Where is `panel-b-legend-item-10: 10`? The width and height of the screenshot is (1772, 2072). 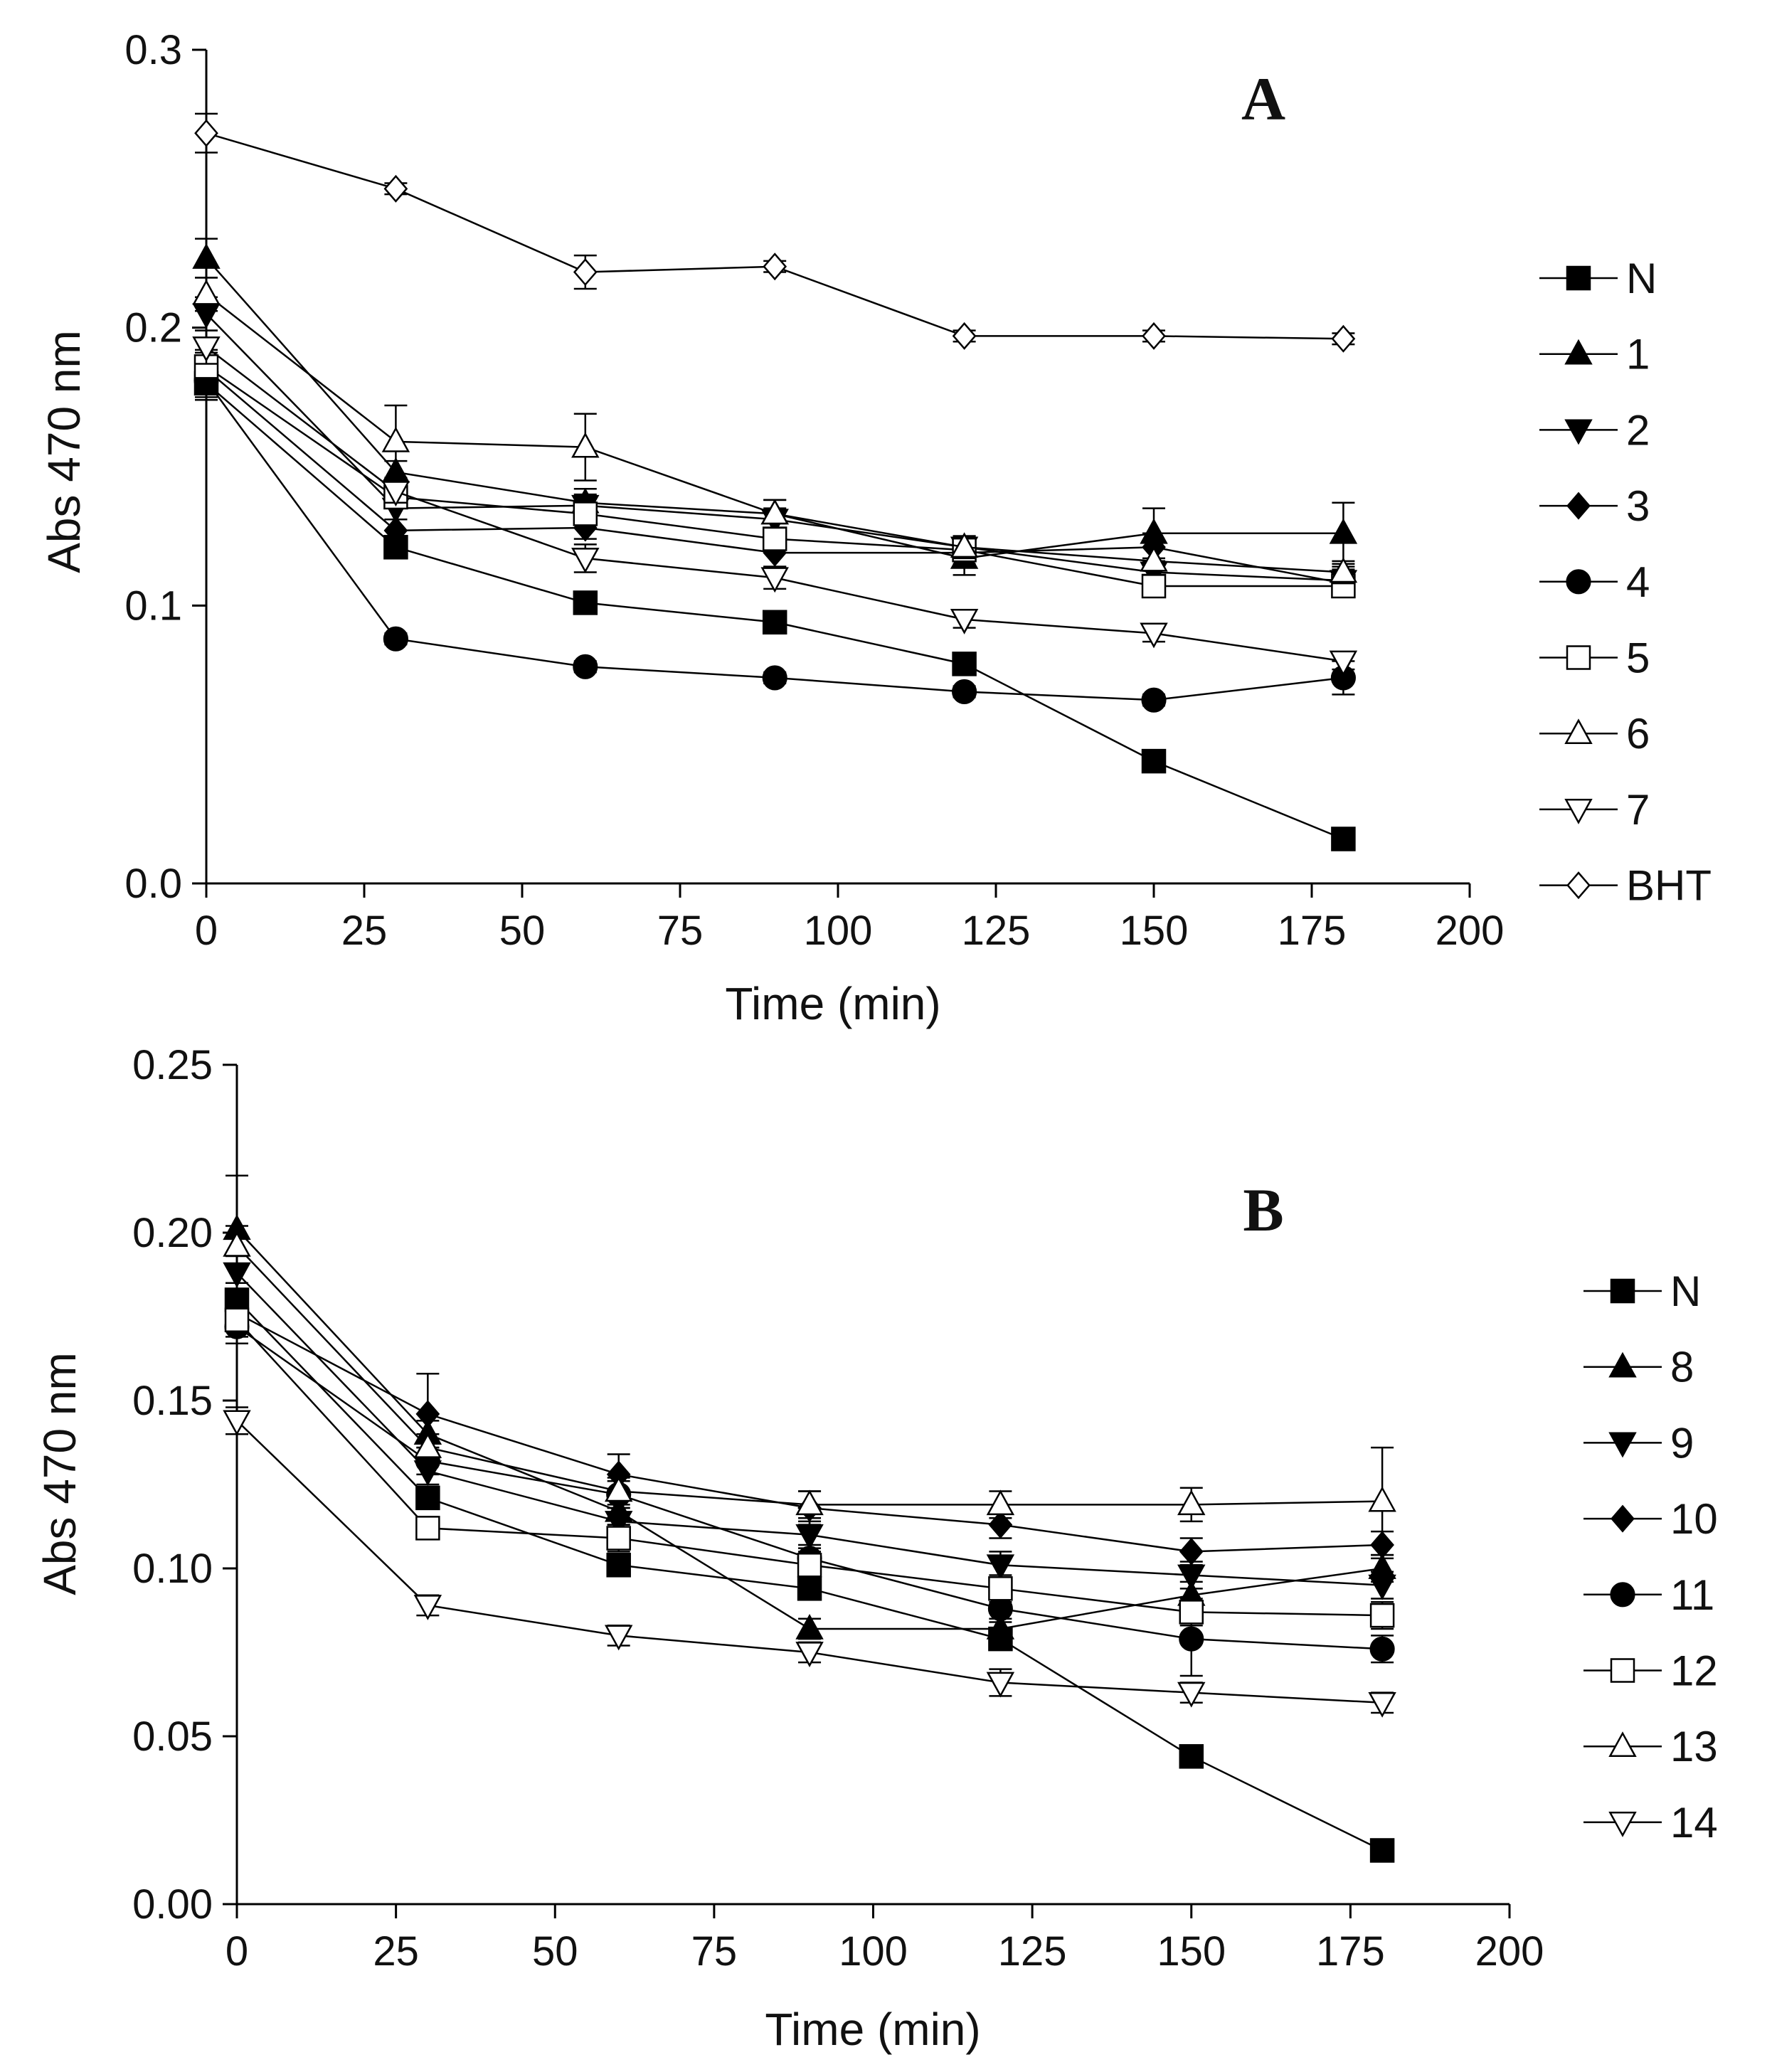 panel-b-legend-item-10: 10 is located at coordinates (1650, 1519).